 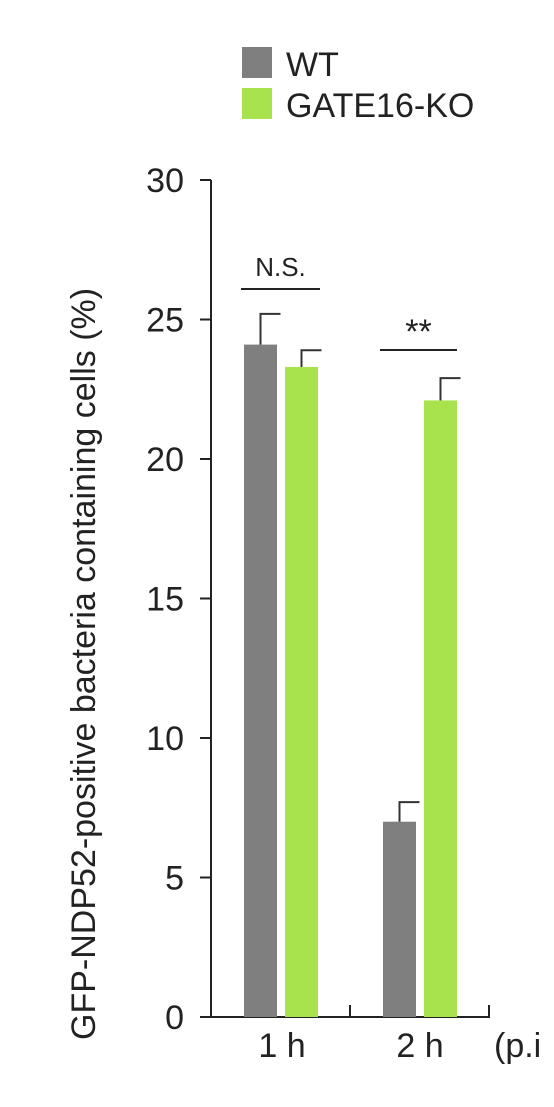 I want to click on significance-label: N.S., so click(x=280, y=267).